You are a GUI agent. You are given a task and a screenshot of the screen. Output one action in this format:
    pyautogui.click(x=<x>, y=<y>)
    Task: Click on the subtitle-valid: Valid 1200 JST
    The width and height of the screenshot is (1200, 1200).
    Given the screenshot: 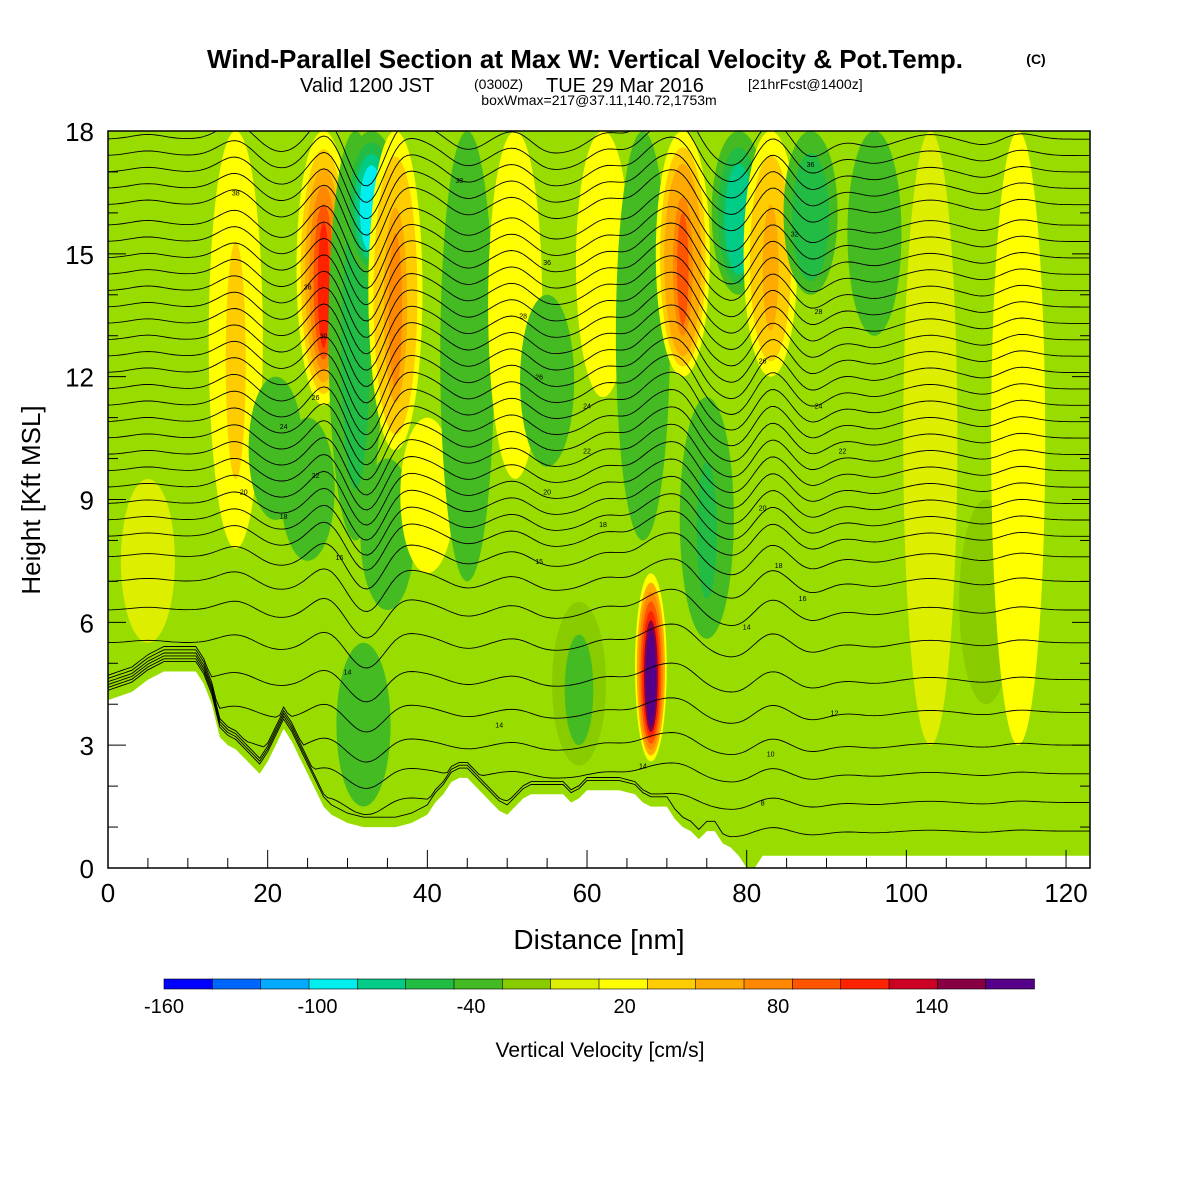 What is the action you would take?
    pyautogui.click(x=367, y=86)
    